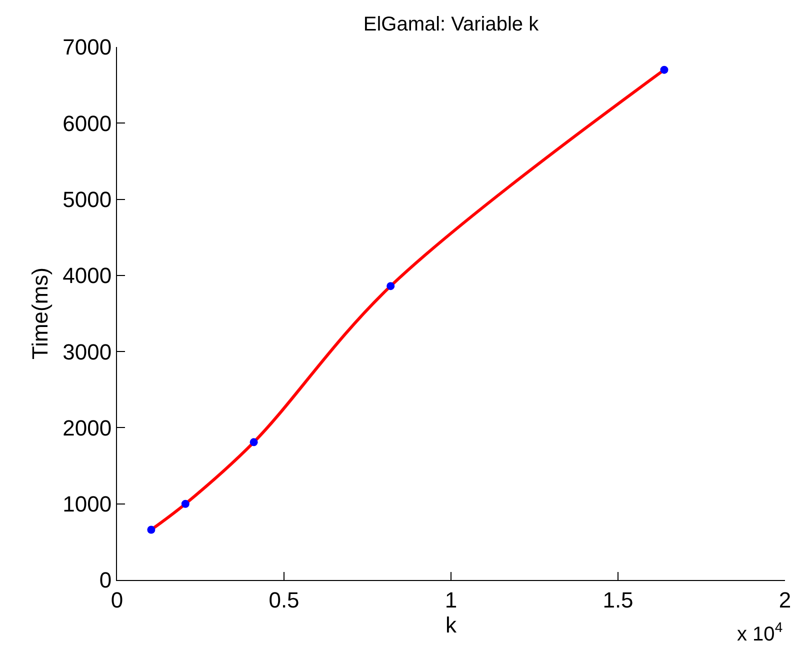  I want to click on x-tick-label: 0.5, so click(284, 599).